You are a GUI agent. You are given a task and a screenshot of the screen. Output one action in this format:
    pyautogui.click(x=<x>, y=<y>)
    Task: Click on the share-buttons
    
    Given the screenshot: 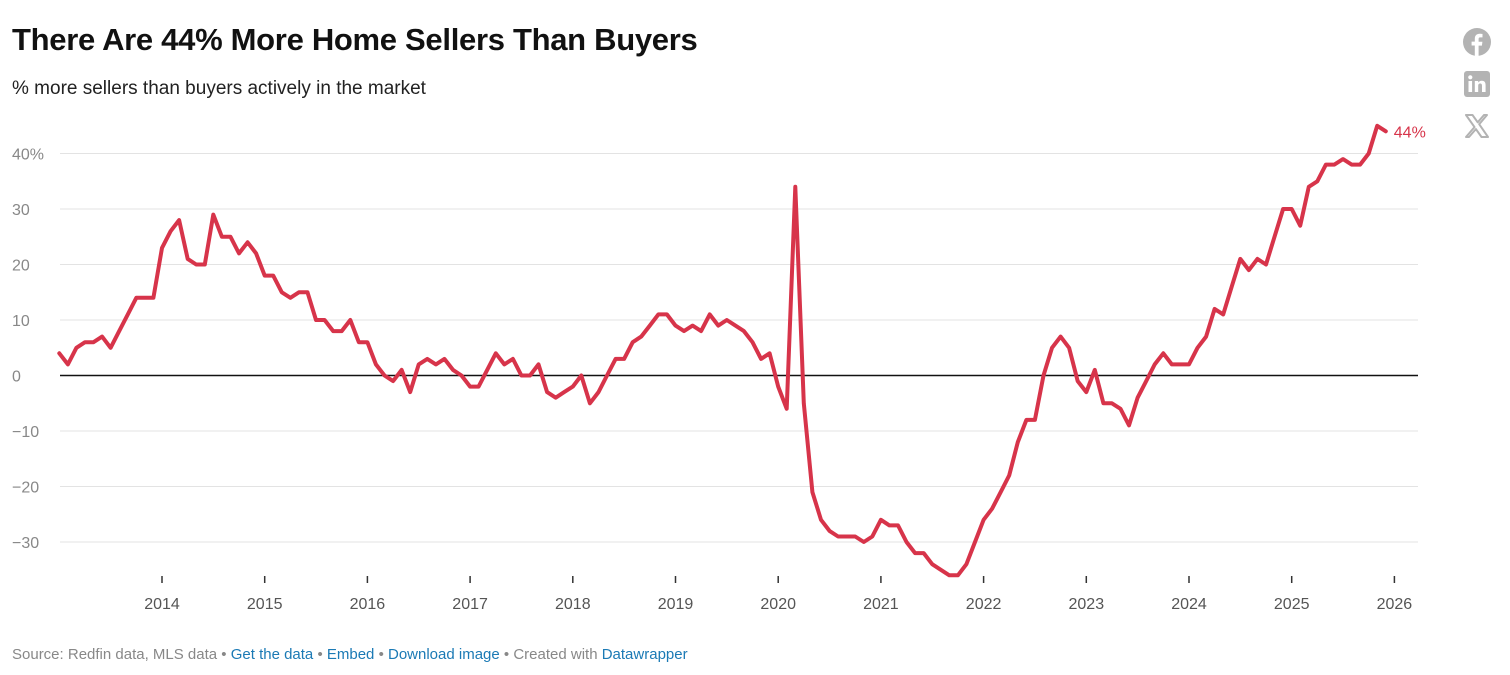 What is the action you would take?
    pyautogui.click(x=1477, y=91)
    